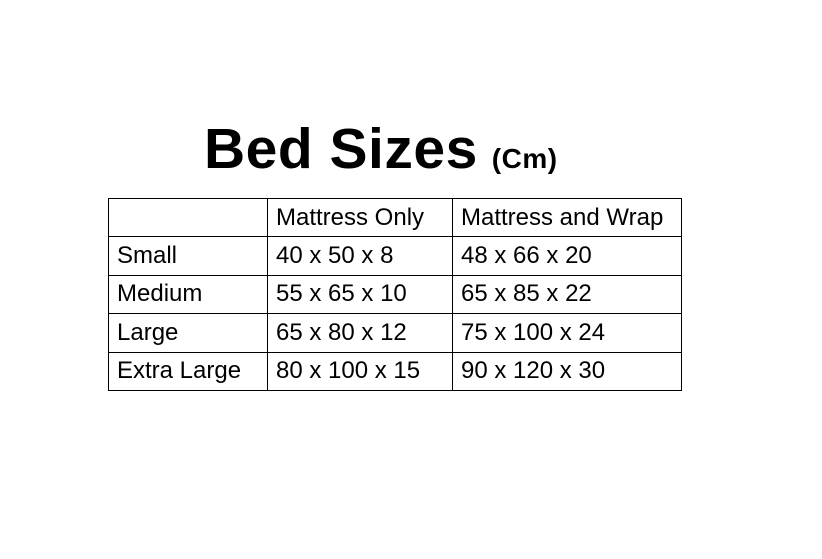 The image size is (822, 559). I want to click on mattress-only-value: 40 x 50 x 8, so click(360, 256).